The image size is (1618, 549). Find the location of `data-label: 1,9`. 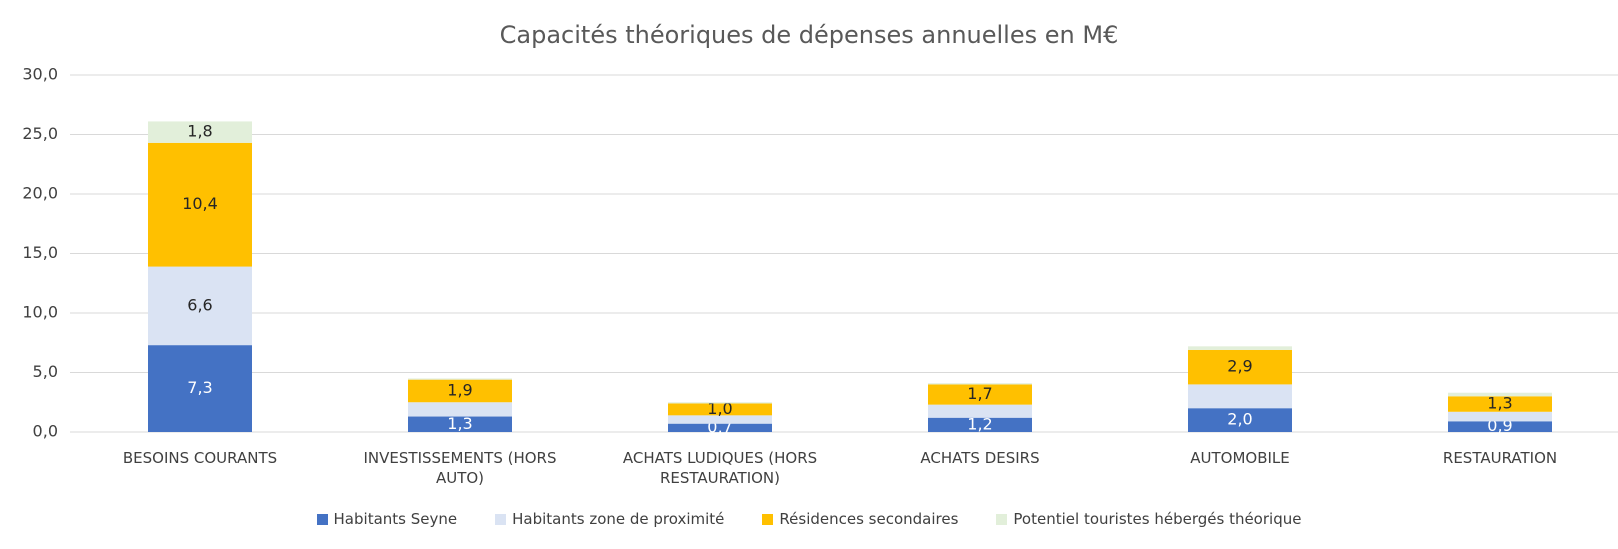

data-label: 1,9 is located at coordinates (459, 389).